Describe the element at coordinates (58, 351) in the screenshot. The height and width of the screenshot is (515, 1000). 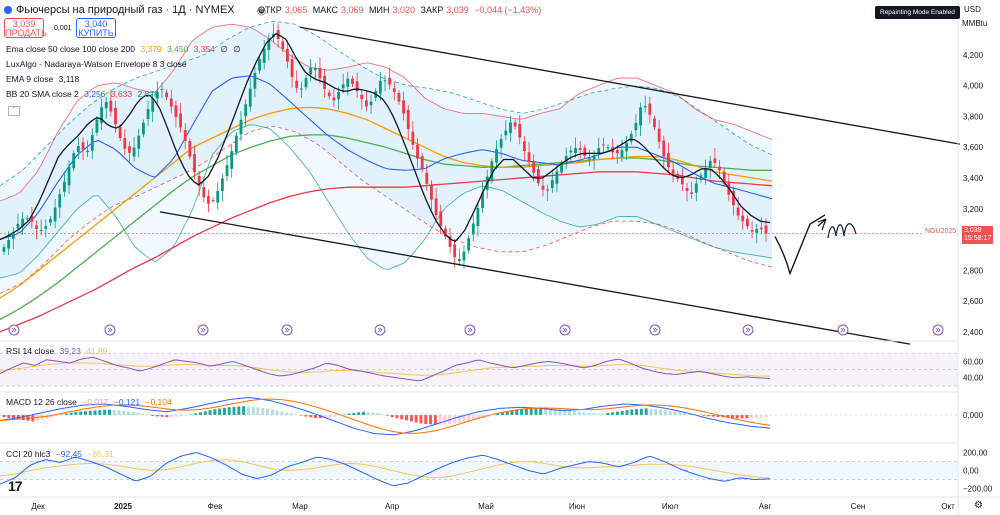
I see `rsi-legend: RSI 14 close 39,23 41,89` at that location.